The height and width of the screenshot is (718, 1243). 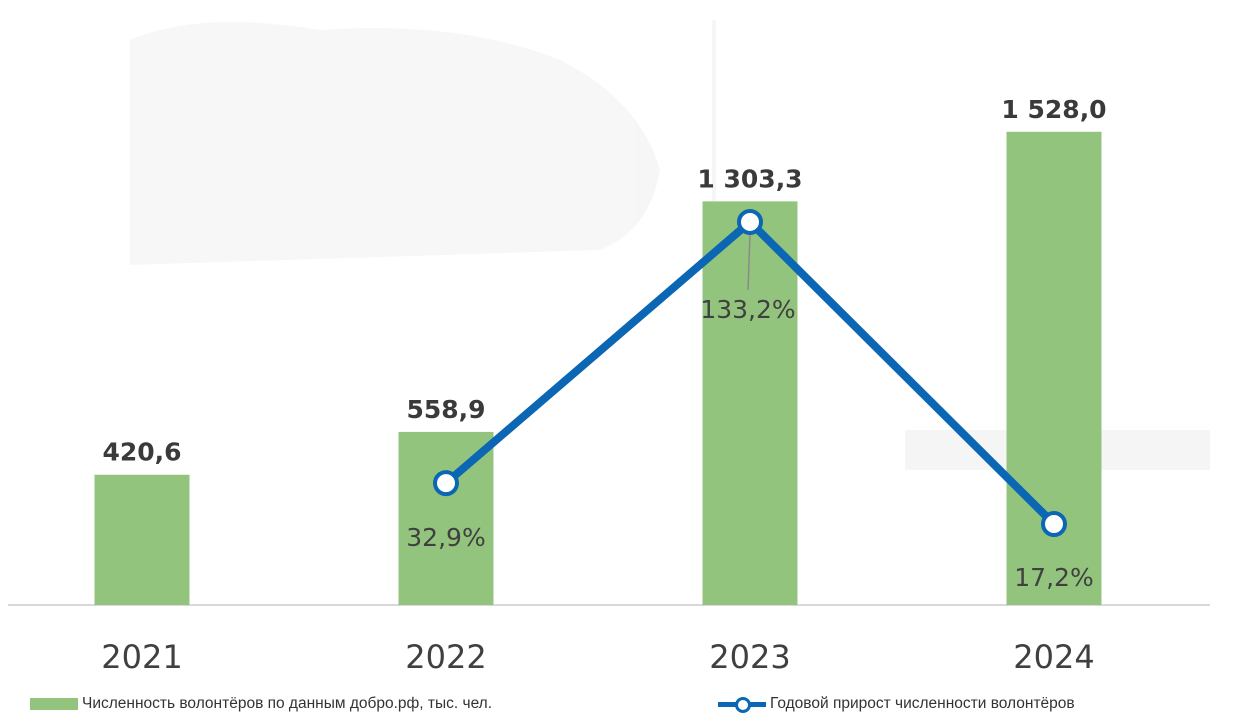 I want to click on bar-value-label-2022: 558,9, so click(x=445, y=409).